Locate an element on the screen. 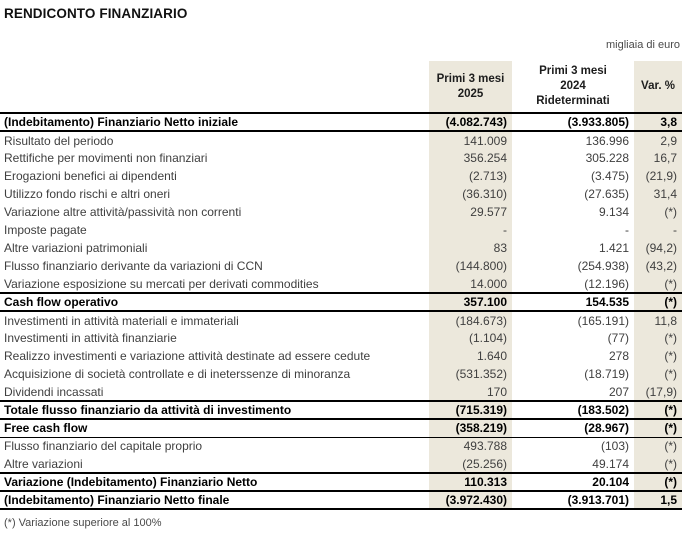 The width and height of the screenshot is (682, 540). value-2025: 14.000 is located at coordinates (470, 284).